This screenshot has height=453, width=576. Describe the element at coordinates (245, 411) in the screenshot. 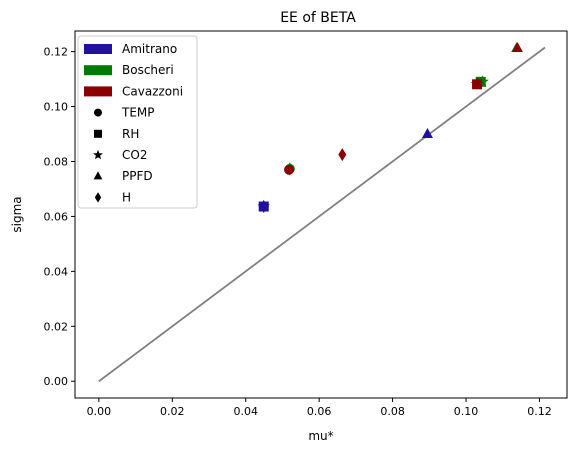

I see `x-tick-label: 0.04` at that location.